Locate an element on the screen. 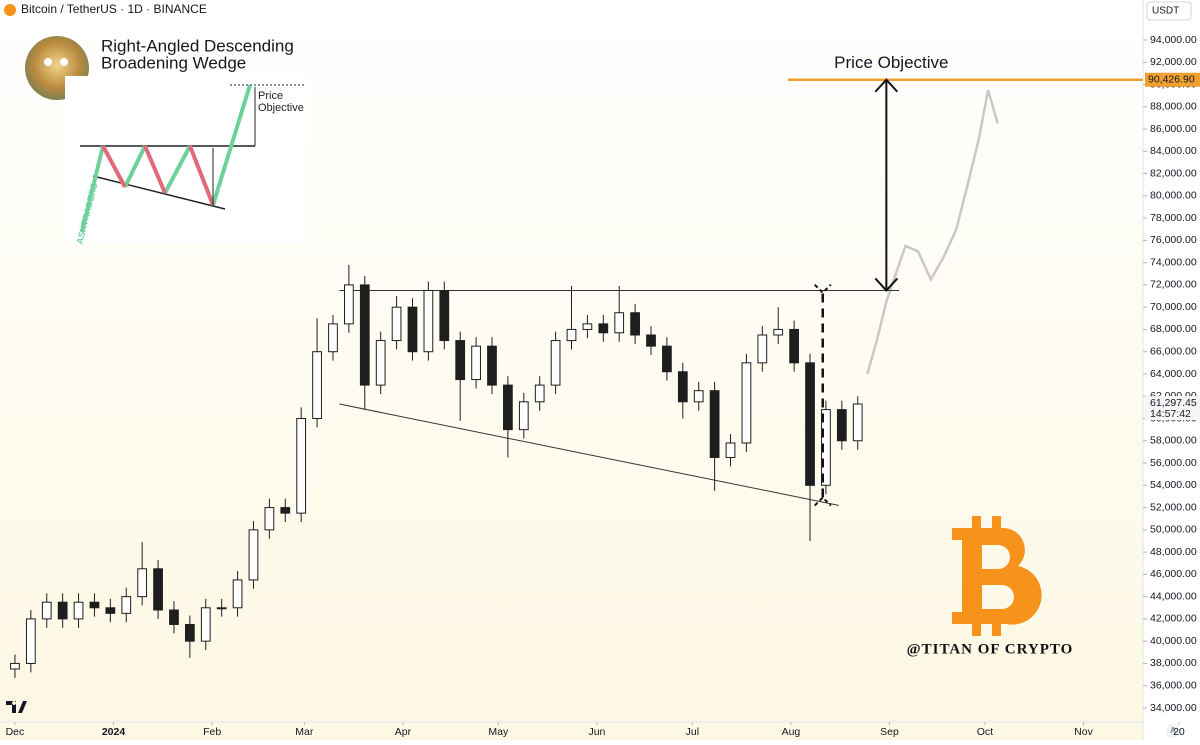 This screenshot has height=745, width=1200. inset-bg is located at coordinates (186, 160).